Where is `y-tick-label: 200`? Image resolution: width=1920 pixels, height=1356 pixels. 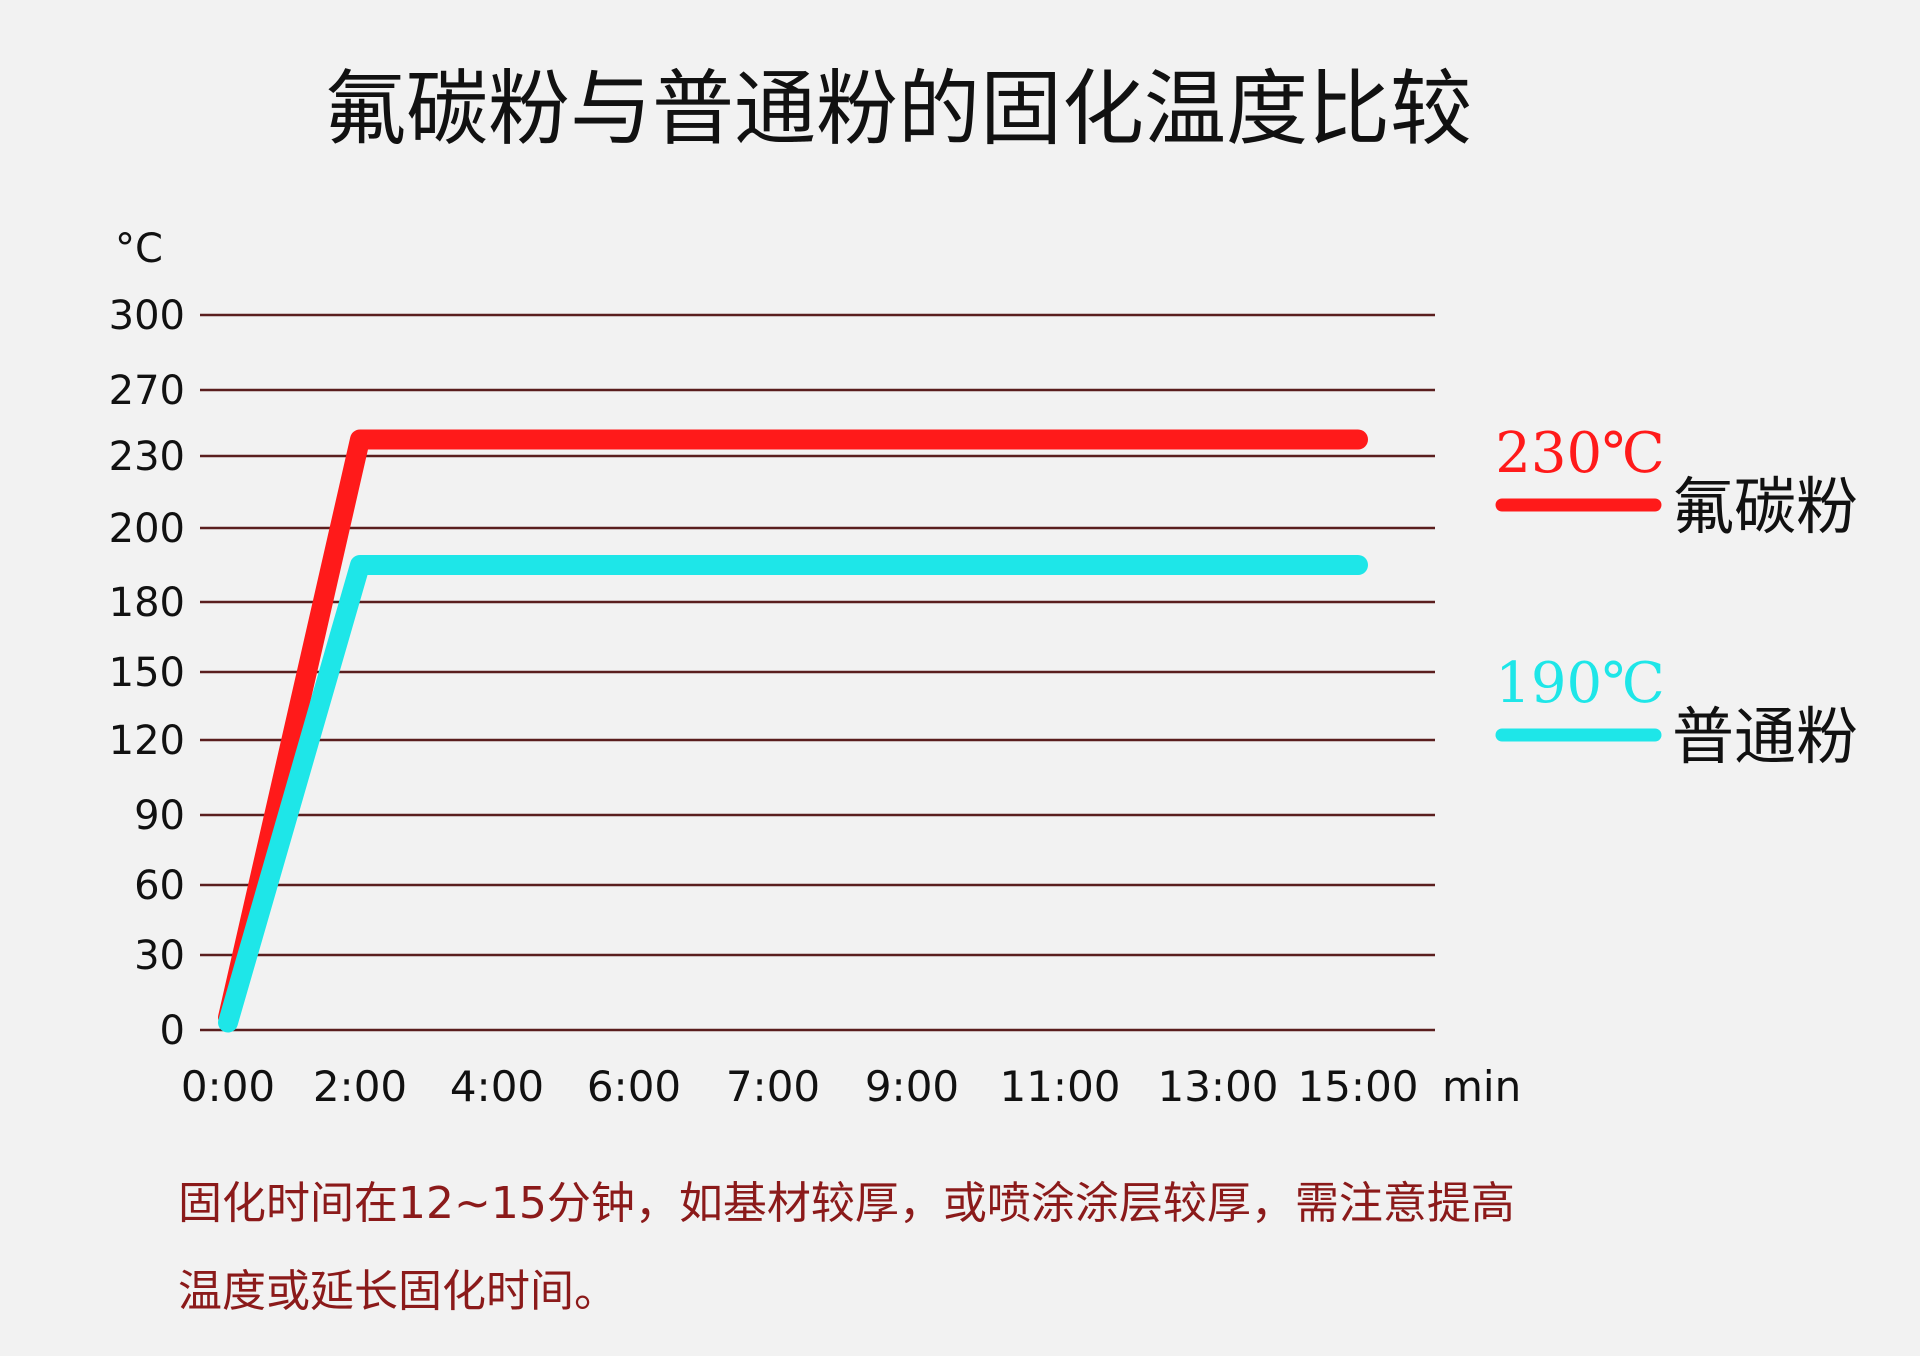
y-tick-label: 200 is located at coordinates (147, 529).